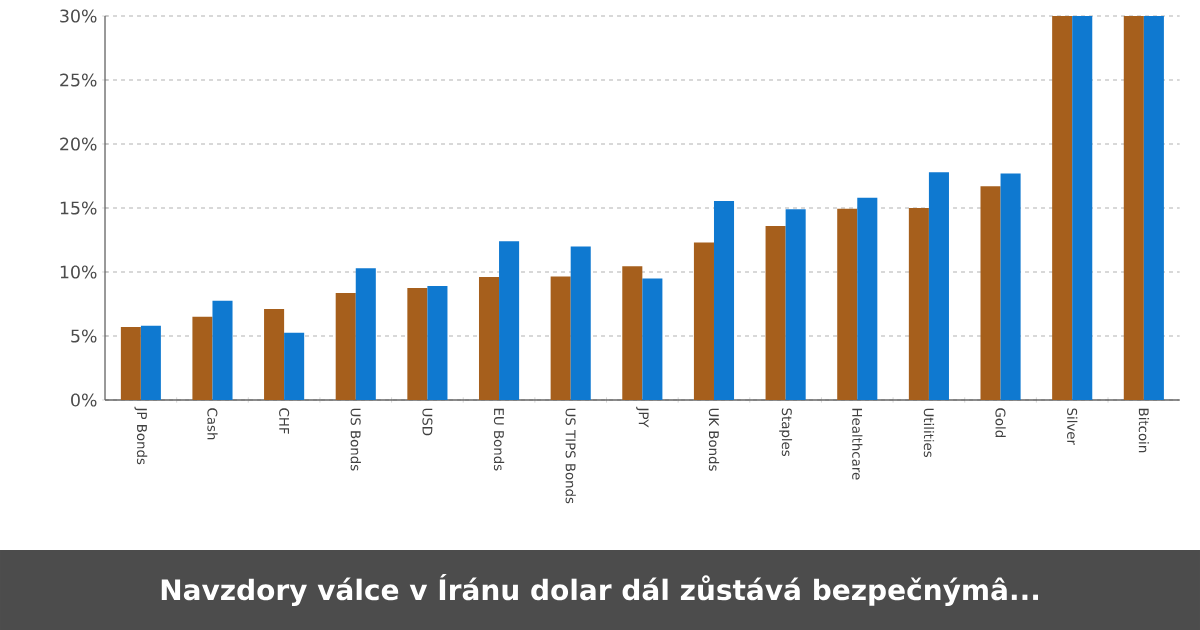  Describe the element at coordinates (714, 439) in the screenshot. I see `x-tick-label: UK Bonds` at that location.